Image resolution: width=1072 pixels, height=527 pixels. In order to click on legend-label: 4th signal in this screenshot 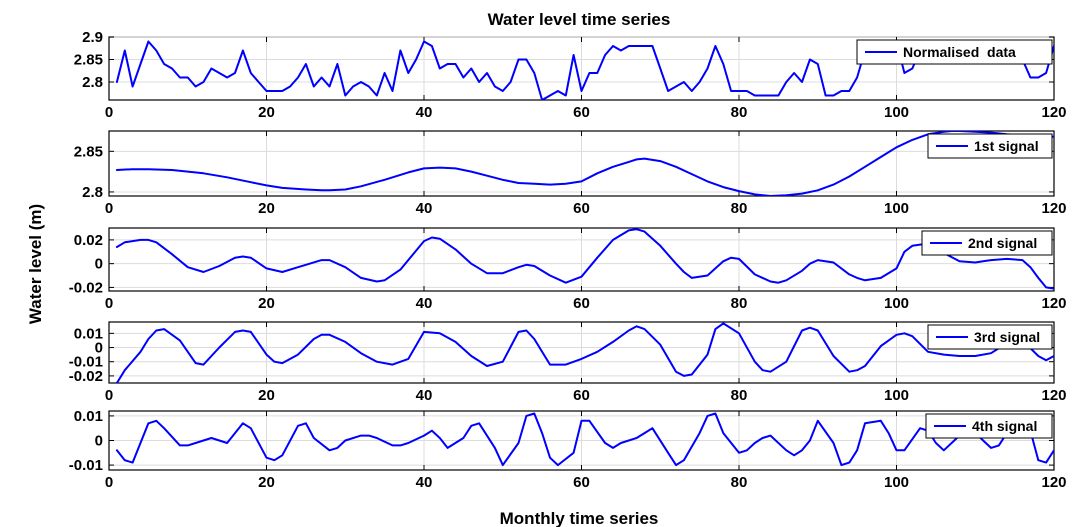, I will do `click(1004, 426)`.